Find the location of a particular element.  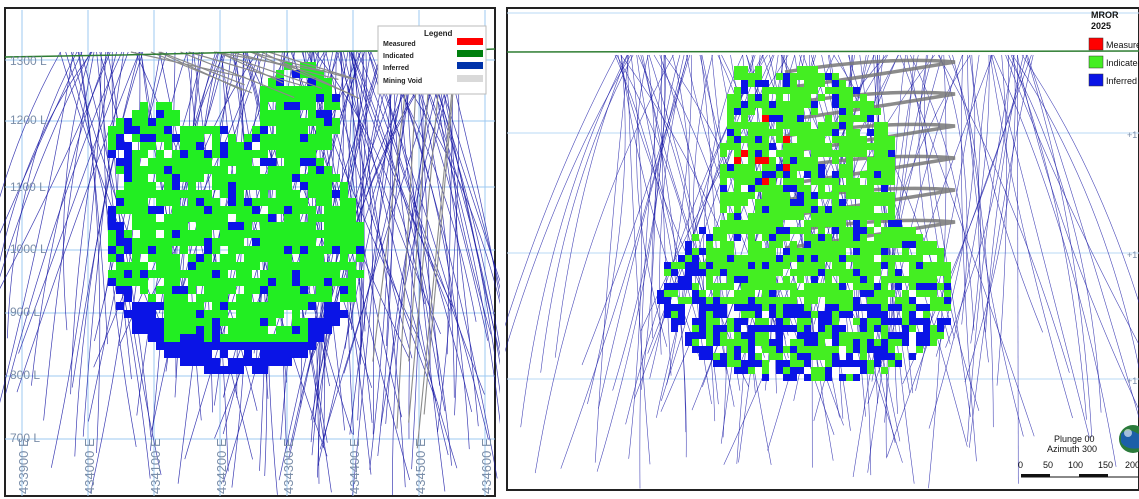

legend-swatch-measured is located at coordinates (1096, 44).